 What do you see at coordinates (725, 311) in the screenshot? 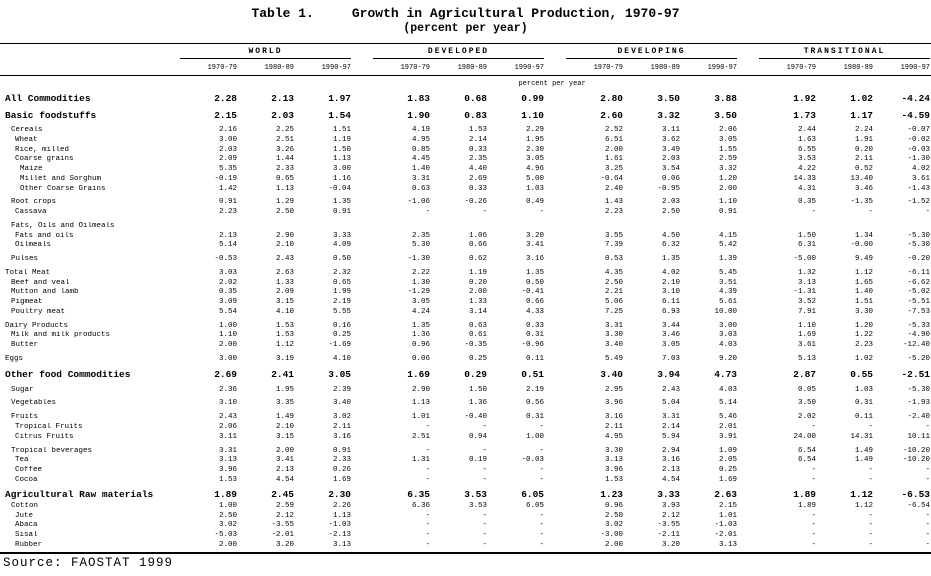
I see `value-cell: 10.00` at bounding box center [725, 311].